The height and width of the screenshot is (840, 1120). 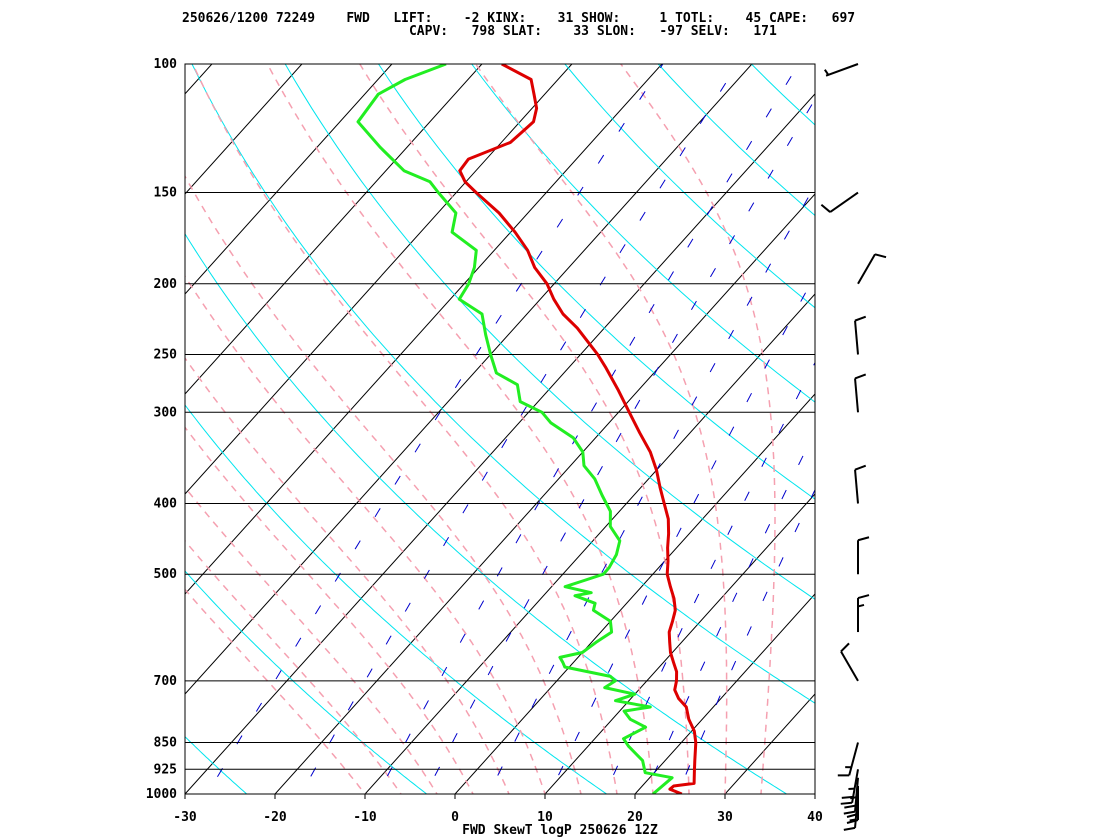 What do you see at coordinates (166, 64) in the screenshot?
I see `pressure-tick-label: 100` at bounding box center [166, 64].